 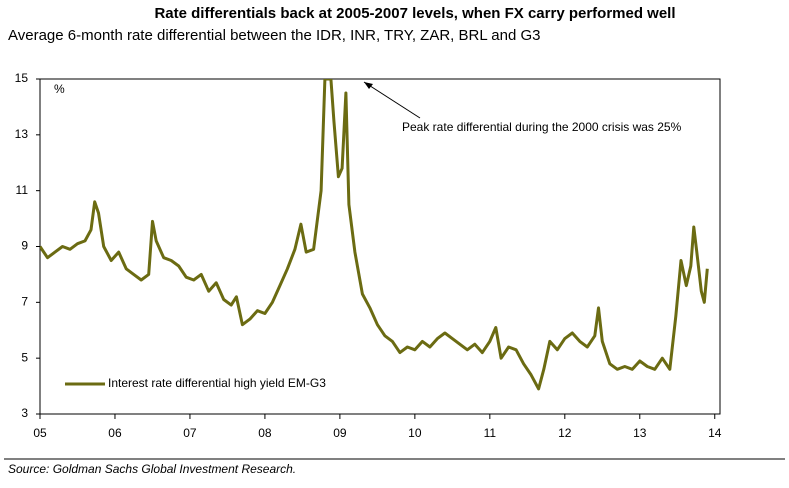 What do you see at coordinates (565, 433) in the screenshot?
I see `x-tick-label: 12` at bounding box center [565, 433].